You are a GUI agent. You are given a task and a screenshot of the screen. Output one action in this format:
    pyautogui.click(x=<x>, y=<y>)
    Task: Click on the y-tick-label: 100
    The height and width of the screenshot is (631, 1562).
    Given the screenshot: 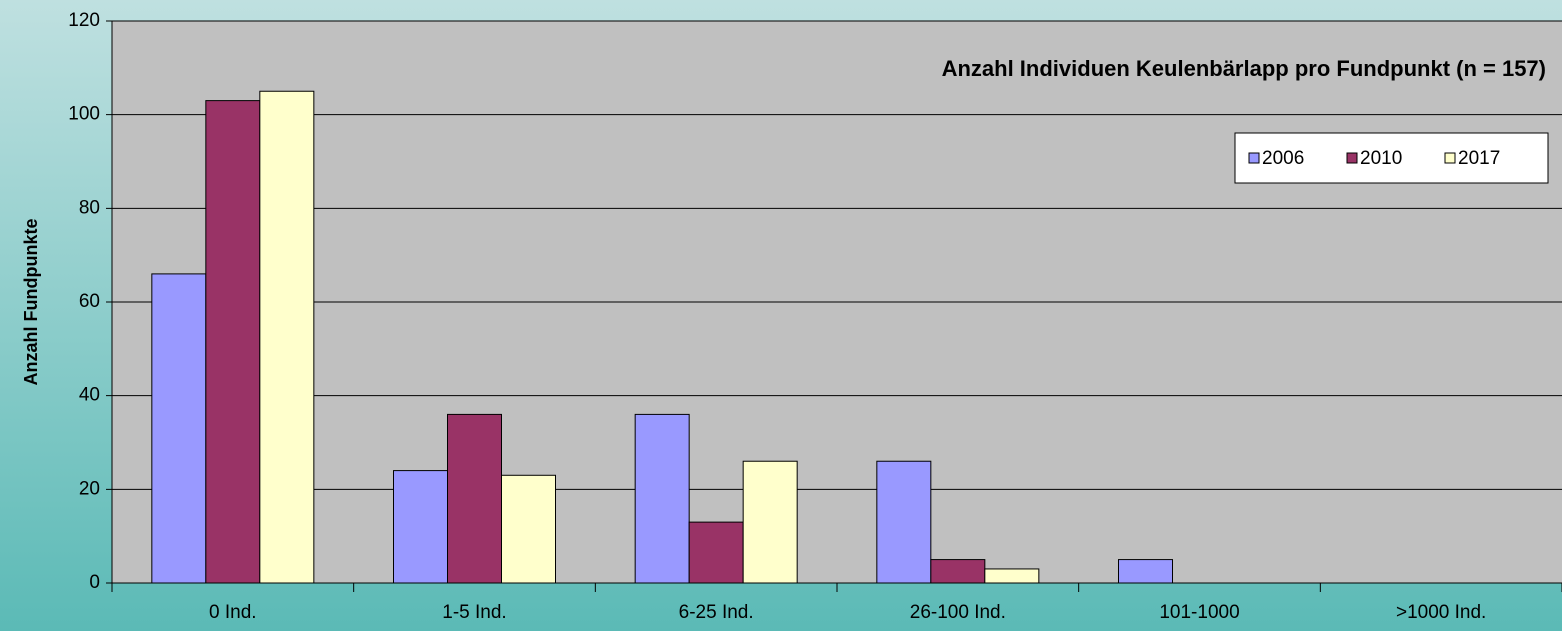 What is the action you would take?
    pyautogui.click(x=84, y=114)
    